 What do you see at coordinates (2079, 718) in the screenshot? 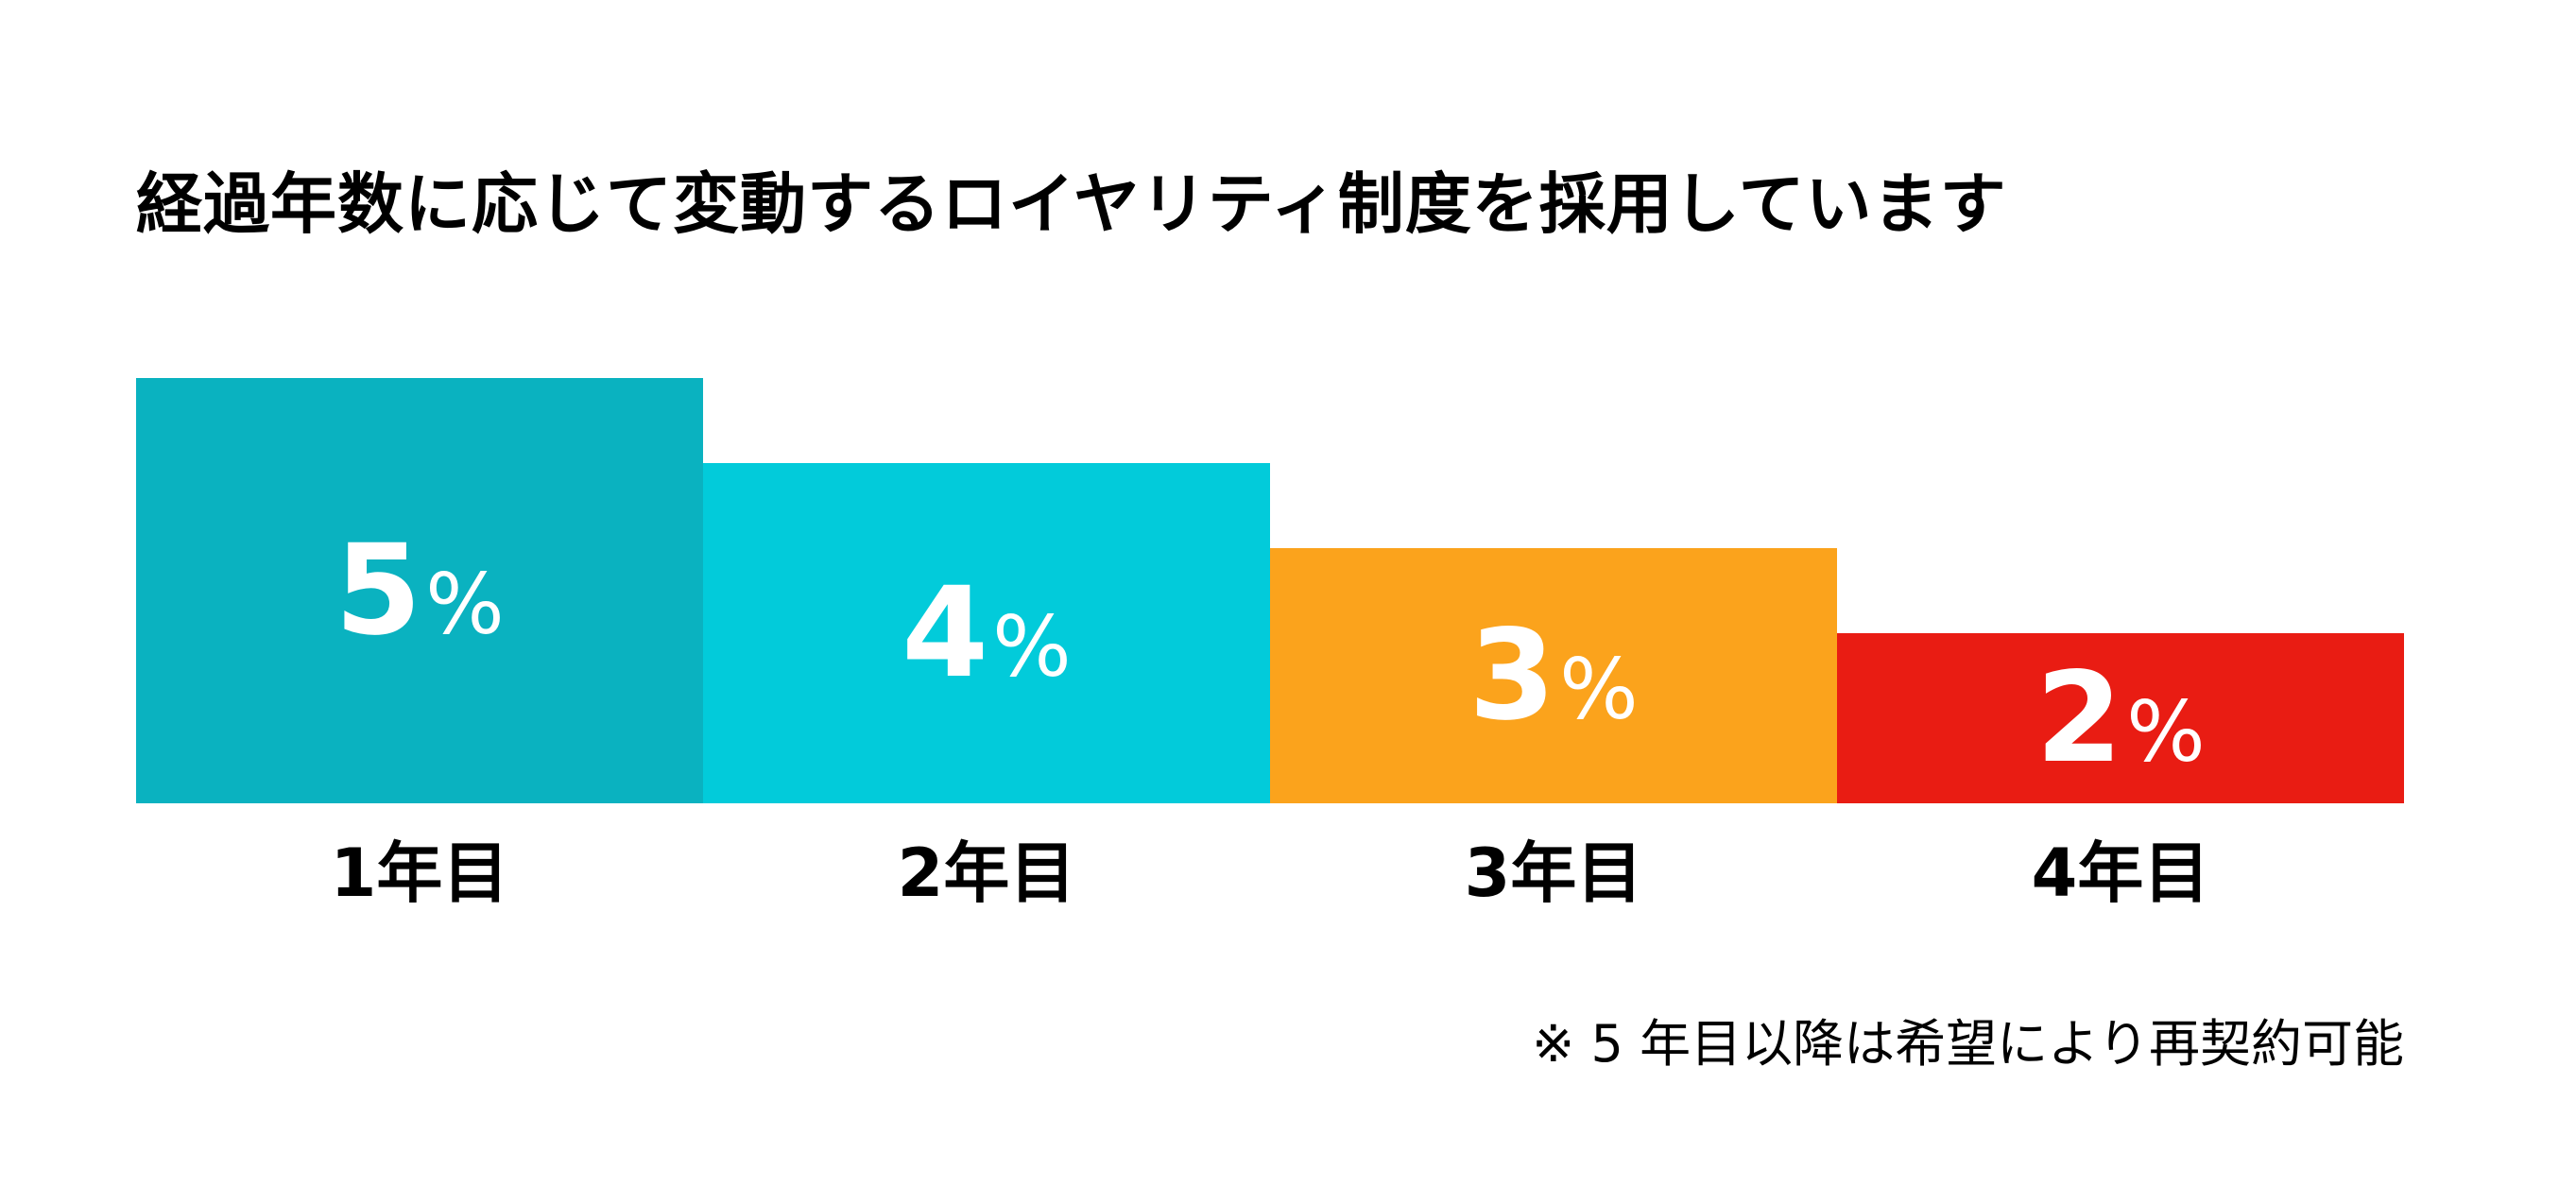
I see `bar-value: 2` at bounding box center [2079, 718].